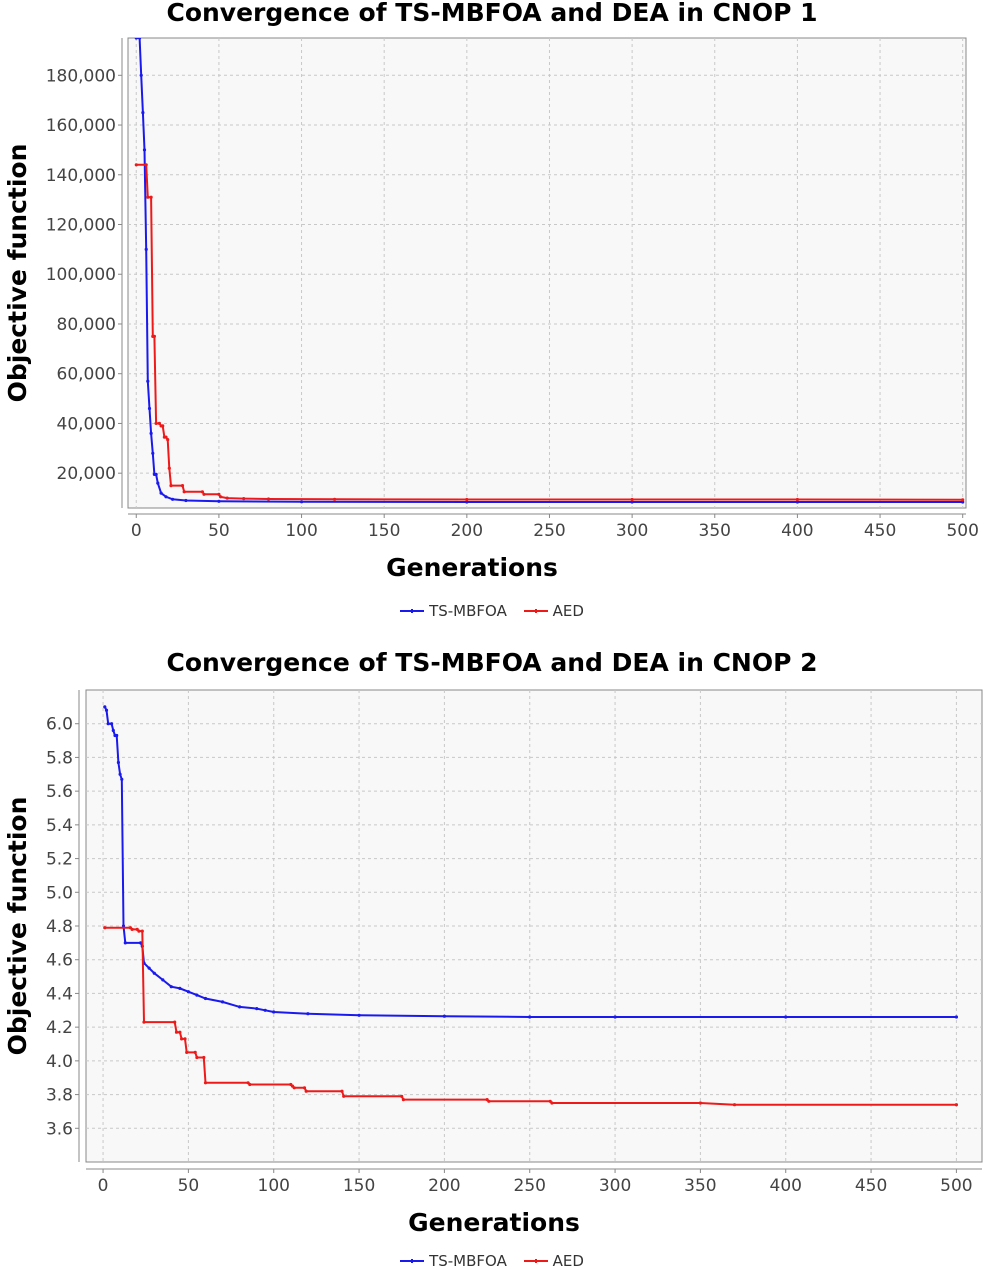  Describe the element at coordinates (59, 927) in the screenshot. I see `y-tick-label: 4.8` at that location.